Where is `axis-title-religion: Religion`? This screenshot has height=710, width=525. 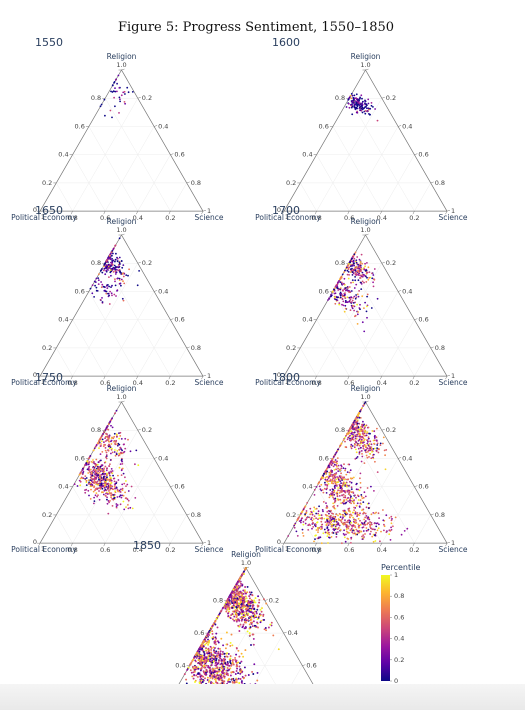
axis-title-religion: Religion is located at coordinates (122, 221).